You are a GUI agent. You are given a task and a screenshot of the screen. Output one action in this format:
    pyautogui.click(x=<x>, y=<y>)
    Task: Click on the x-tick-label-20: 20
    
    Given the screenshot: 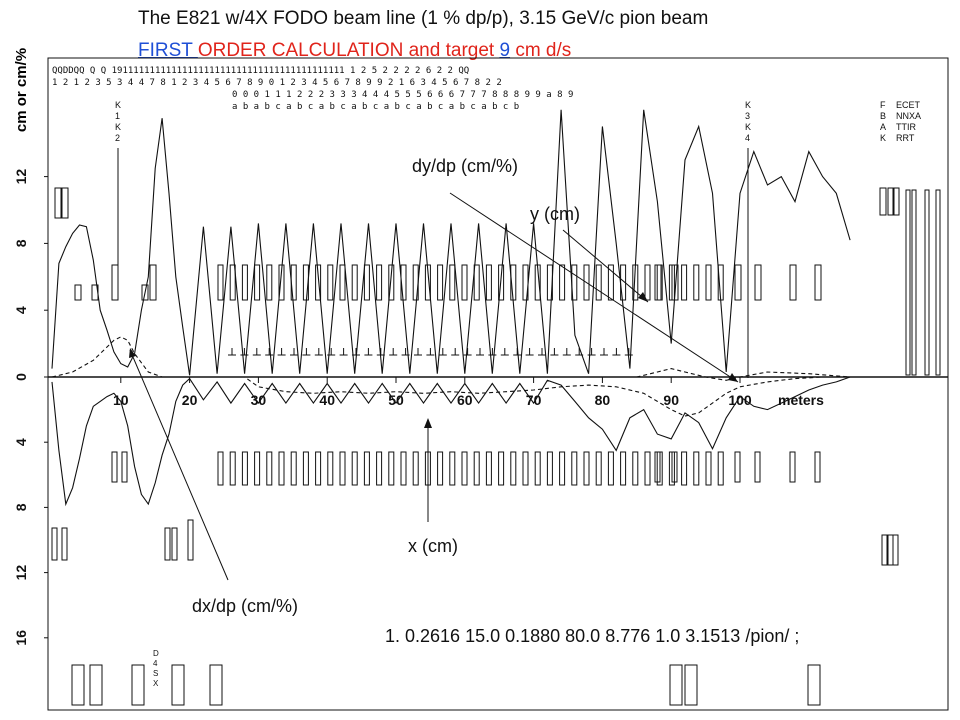 What is the action you would take?
    pyautogui.click(x=190, y=400)
    